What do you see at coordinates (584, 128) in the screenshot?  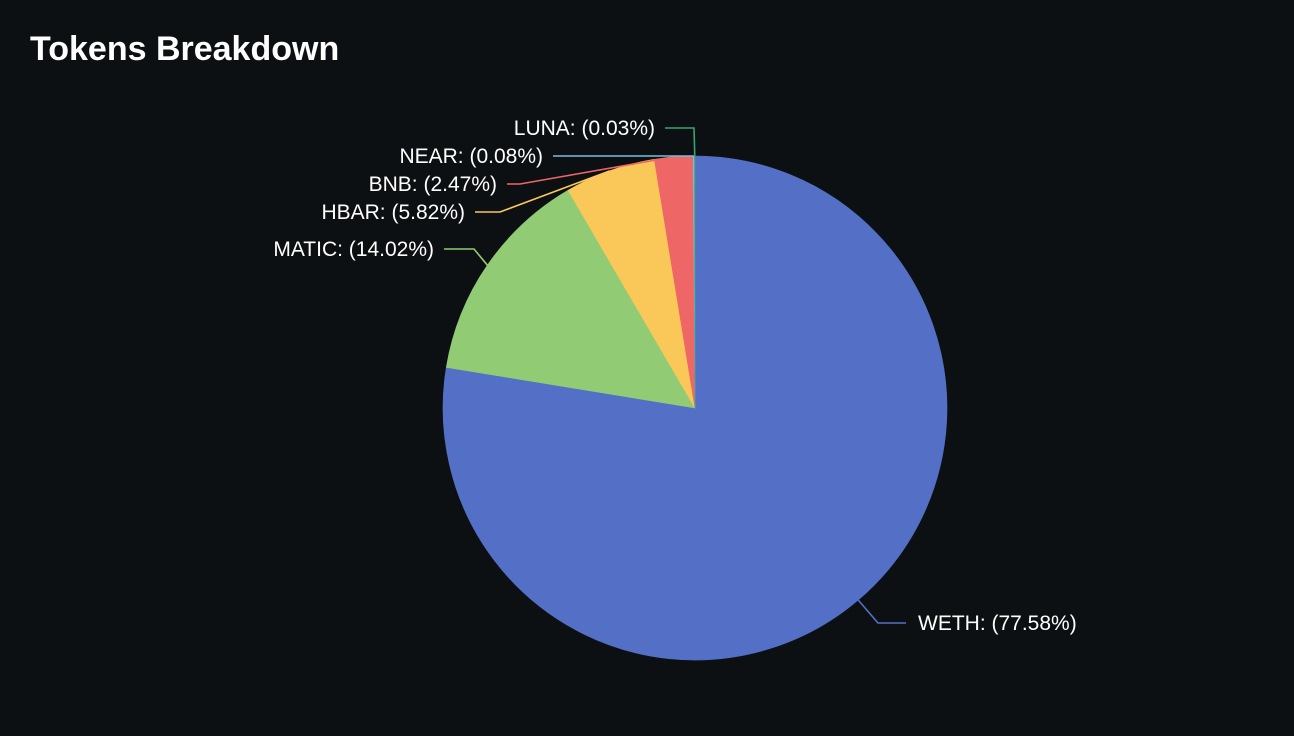 I see `slice-label-luna: LUNA: (0.03%)` at bounding box center [584, 128].